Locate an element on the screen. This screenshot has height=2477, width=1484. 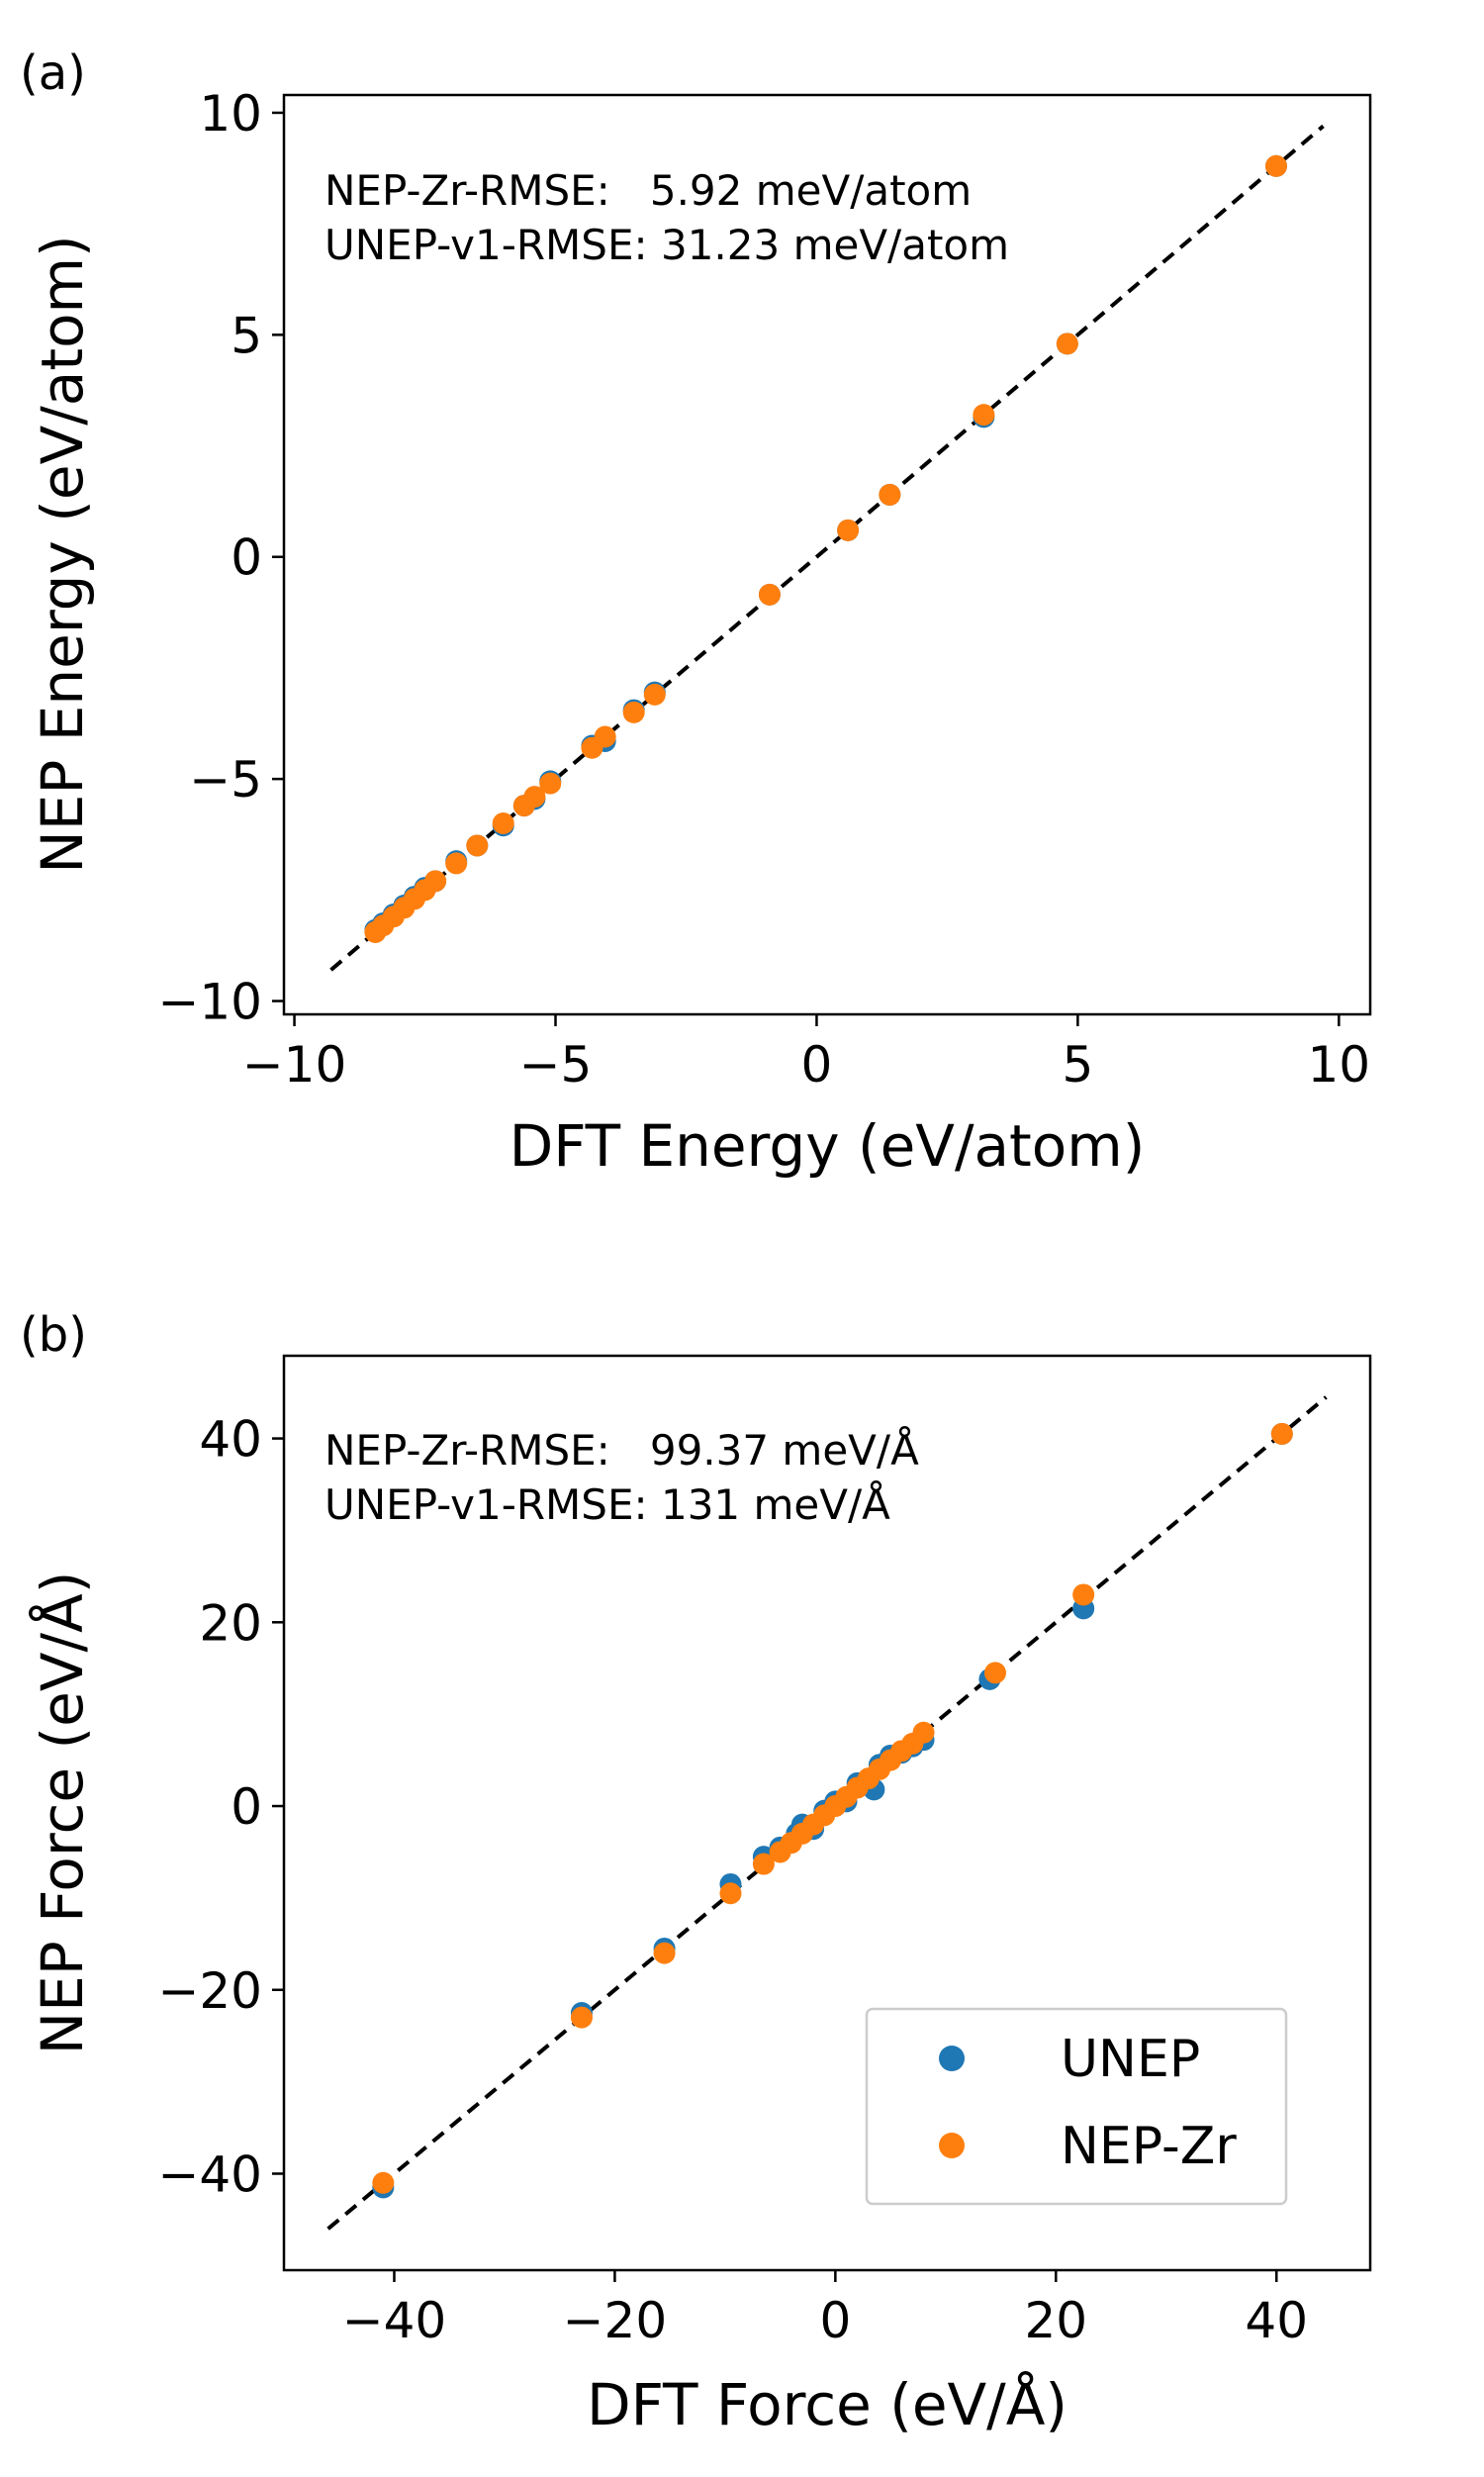
y-tick-label: −40 is located at coordinates (209, 2174).